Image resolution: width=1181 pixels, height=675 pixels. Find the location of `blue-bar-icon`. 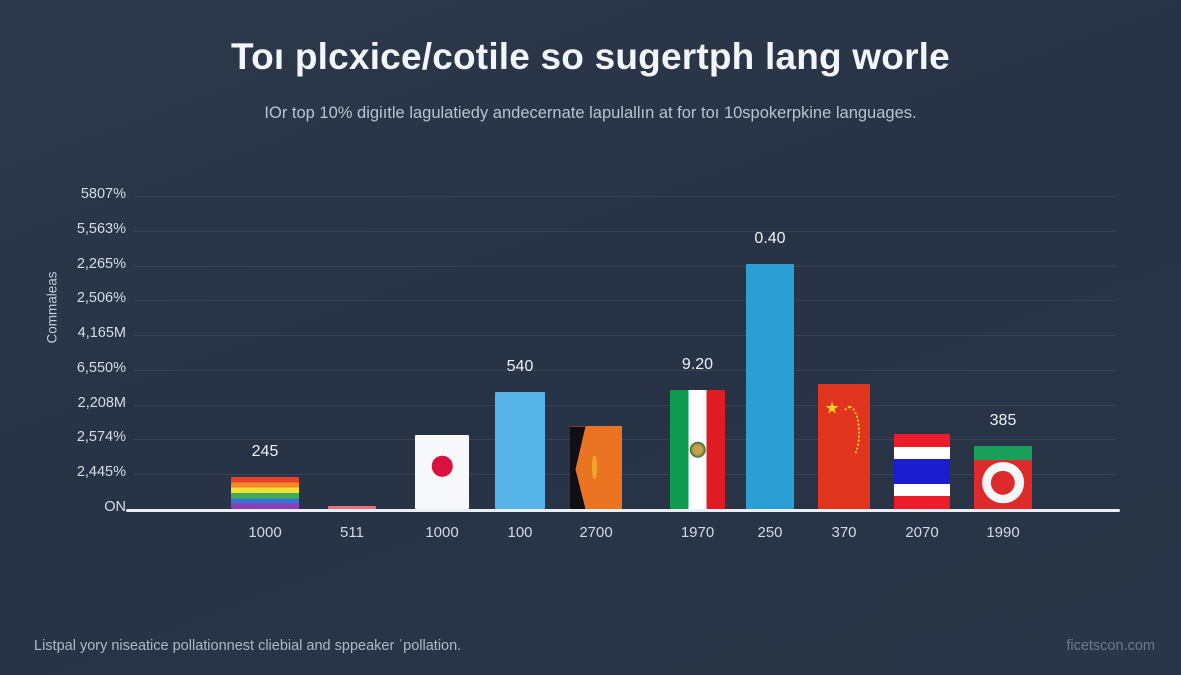

blue-bar-icon is located at coordinates (770, 386).